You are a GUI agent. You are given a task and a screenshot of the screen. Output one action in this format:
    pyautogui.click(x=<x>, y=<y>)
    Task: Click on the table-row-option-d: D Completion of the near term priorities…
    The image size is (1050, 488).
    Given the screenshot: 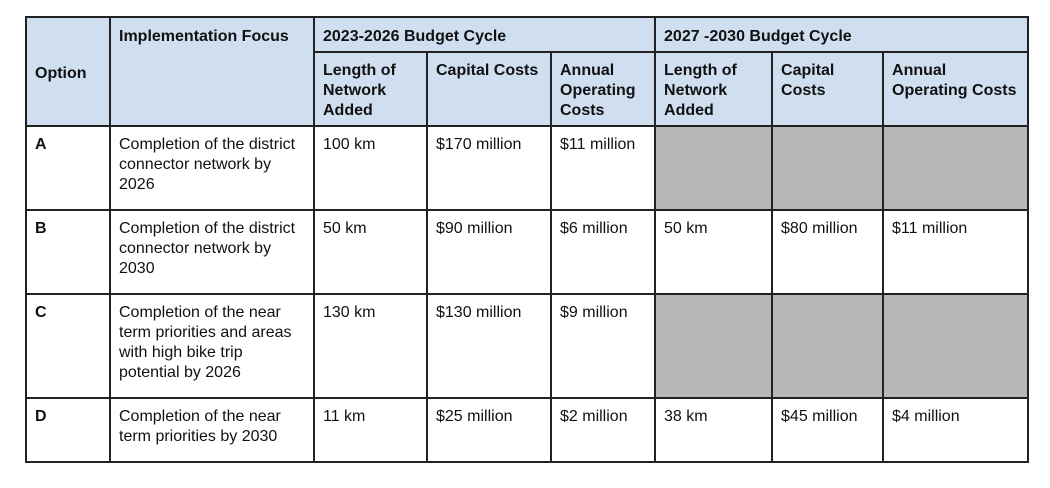 What is the action you would take?
    pyautogui.click(x=527, y=430)
    